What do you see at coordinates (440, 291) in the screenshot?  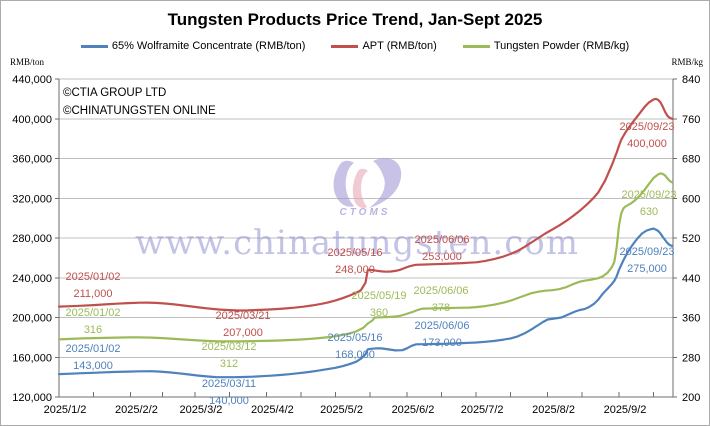 I see `annotation-date-powder: 2025/06/06` at bounding box center [440, 291].